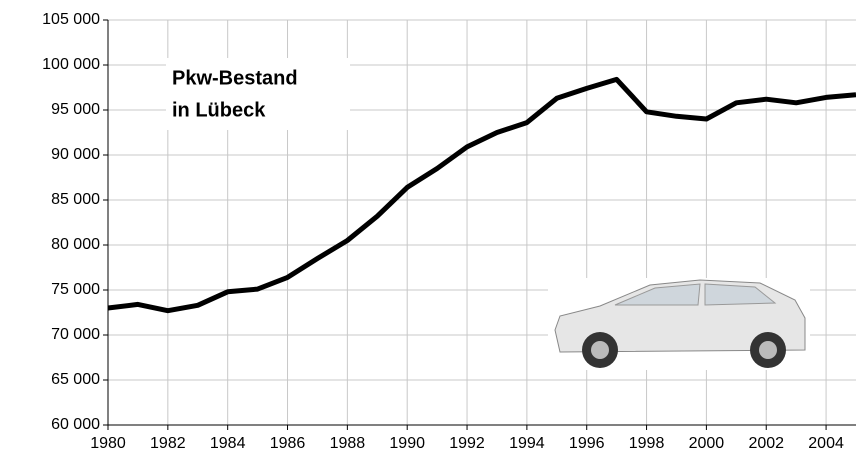  I want to click on x-tick-label: 1996, so click(587, 443).